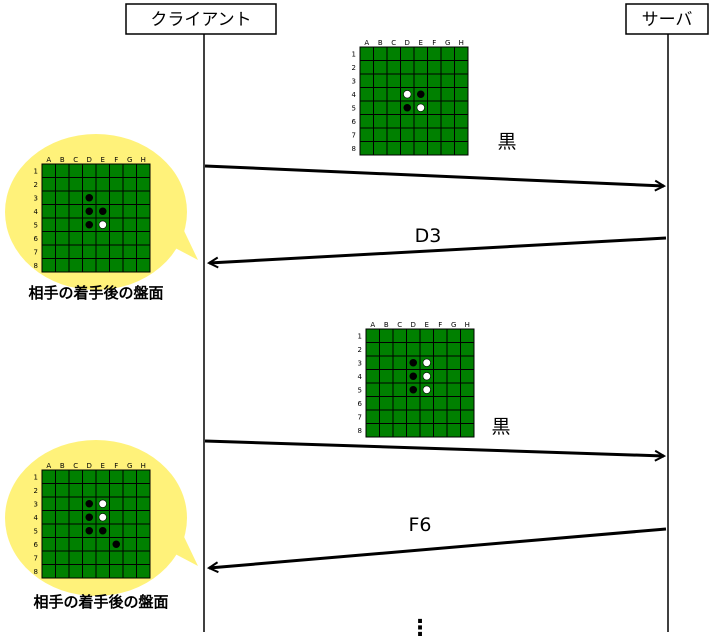 This screenshot has width=713, height=639. I want to click on board-client-1: A B C D E F G H 1 2 3 4 5 6 7 8, so click(92, 214).